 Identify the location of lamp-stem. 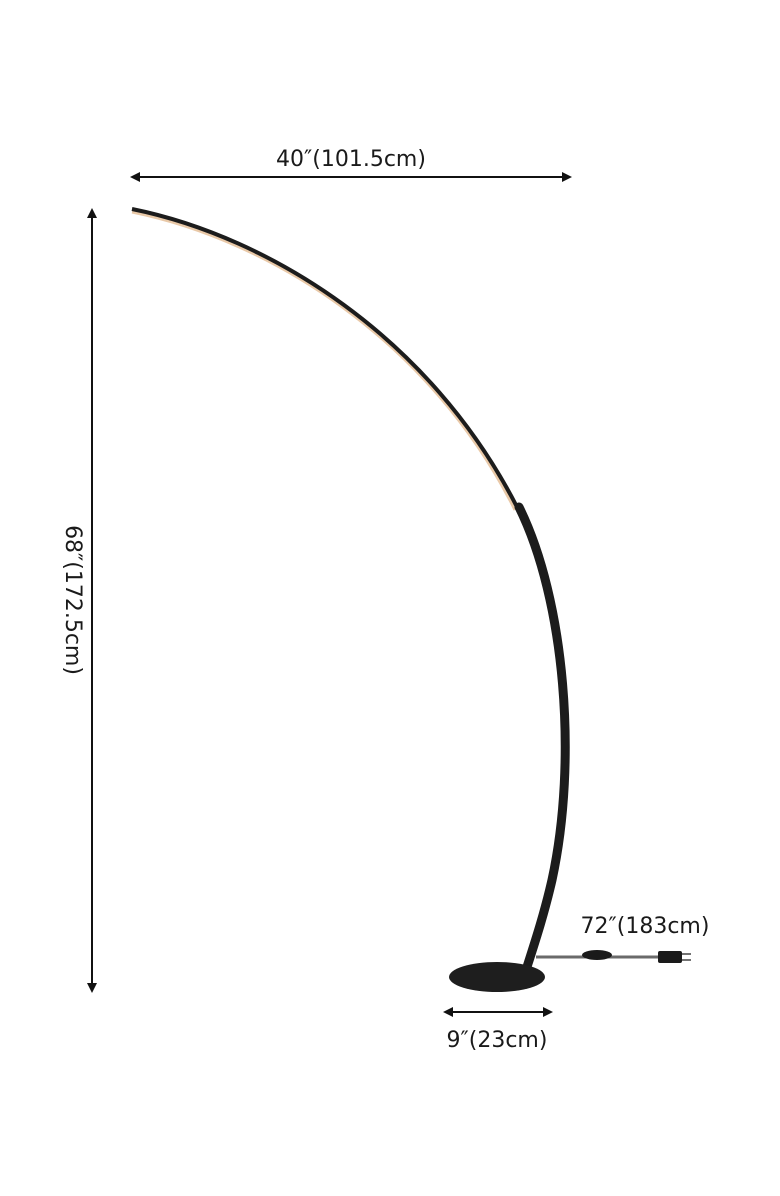
(542, 738).